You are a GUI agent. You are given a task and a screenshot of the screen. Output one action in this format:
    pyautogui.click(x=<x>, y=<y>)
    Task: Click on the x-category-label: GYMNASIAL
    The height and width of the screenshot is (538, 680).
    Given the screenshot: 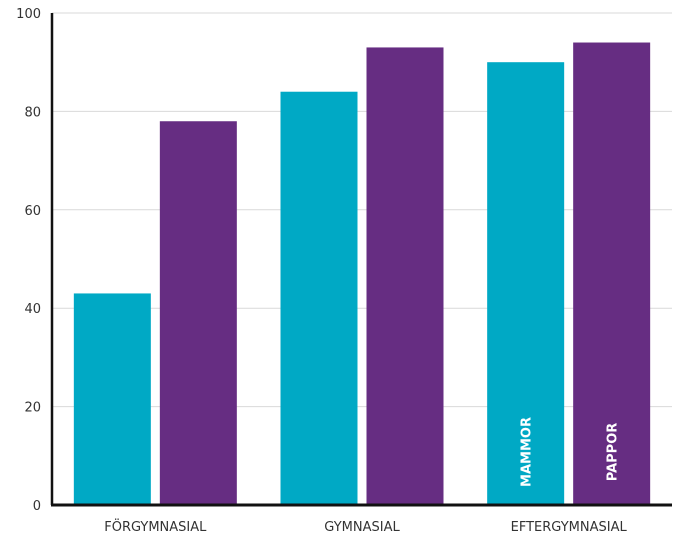 What is the action you would take?
    pyautogui.click(x=362, y=527)
    